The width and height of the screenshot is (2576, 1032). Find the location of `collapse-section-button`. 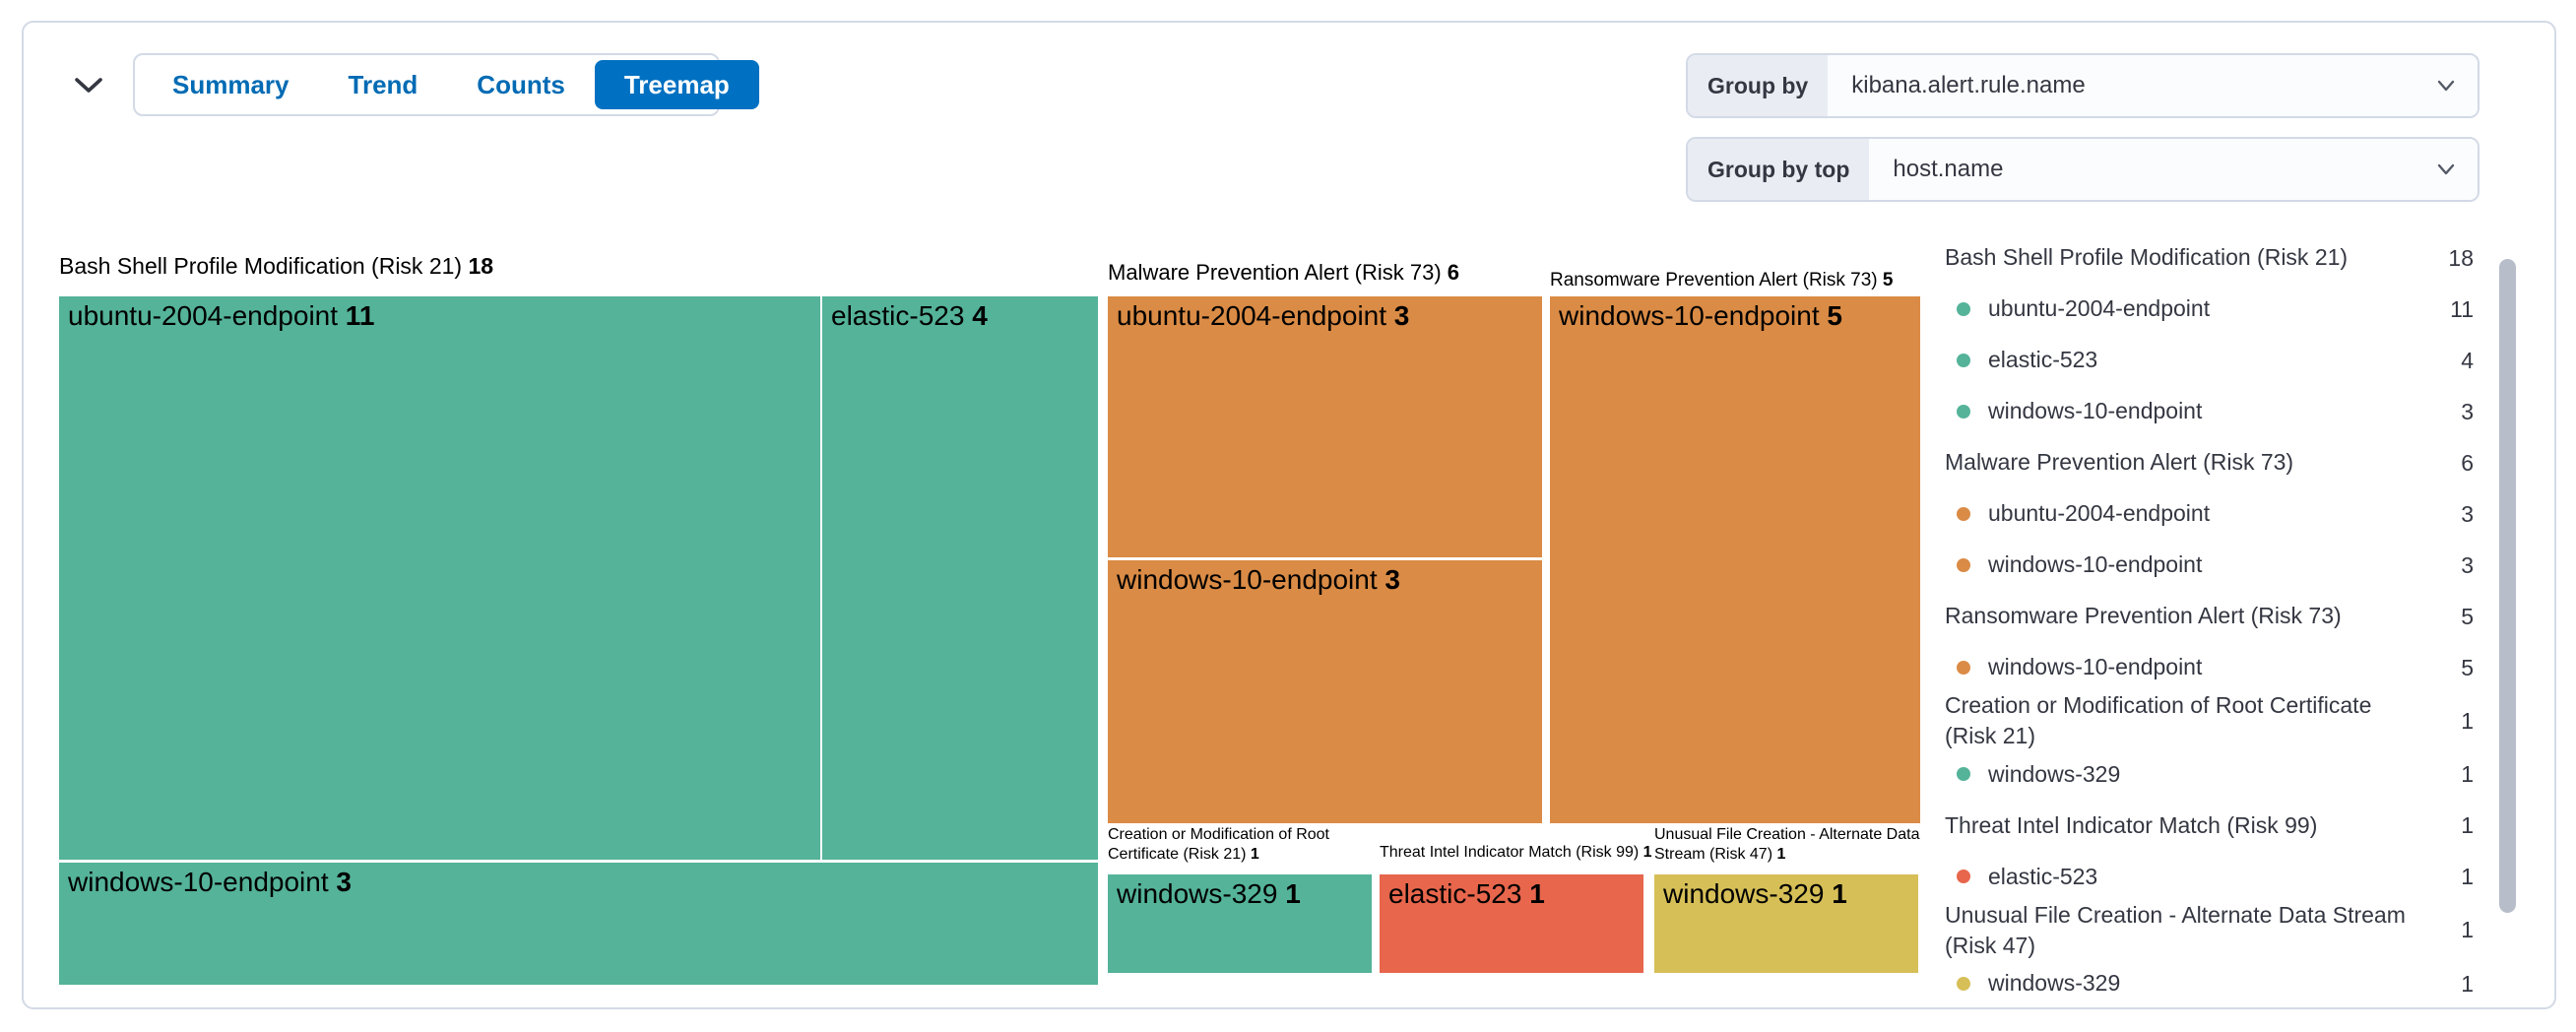

collapse-section-button is located at coordinates (88, 84).